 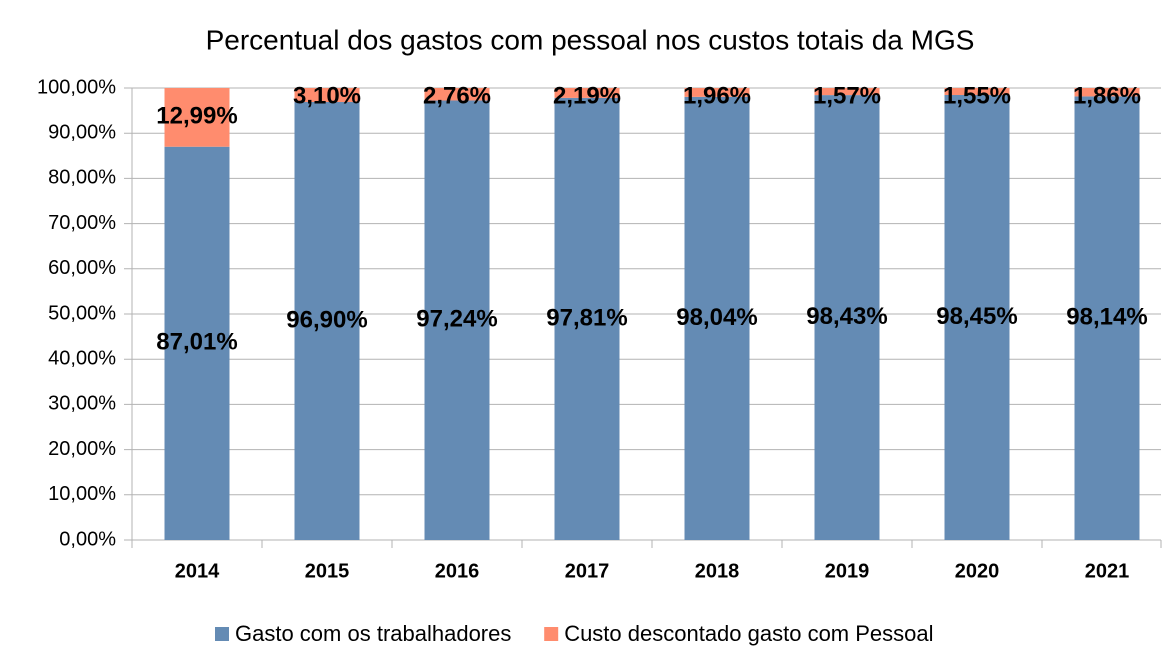 I want to click on data-label: 87,01%, so click(x=196, y=342).